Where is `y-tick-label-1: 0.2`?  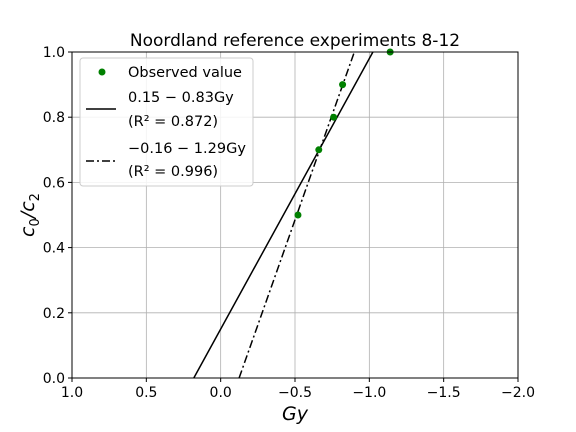 y-tick-label-1: 0.2 is located at coordinates (54, 314).